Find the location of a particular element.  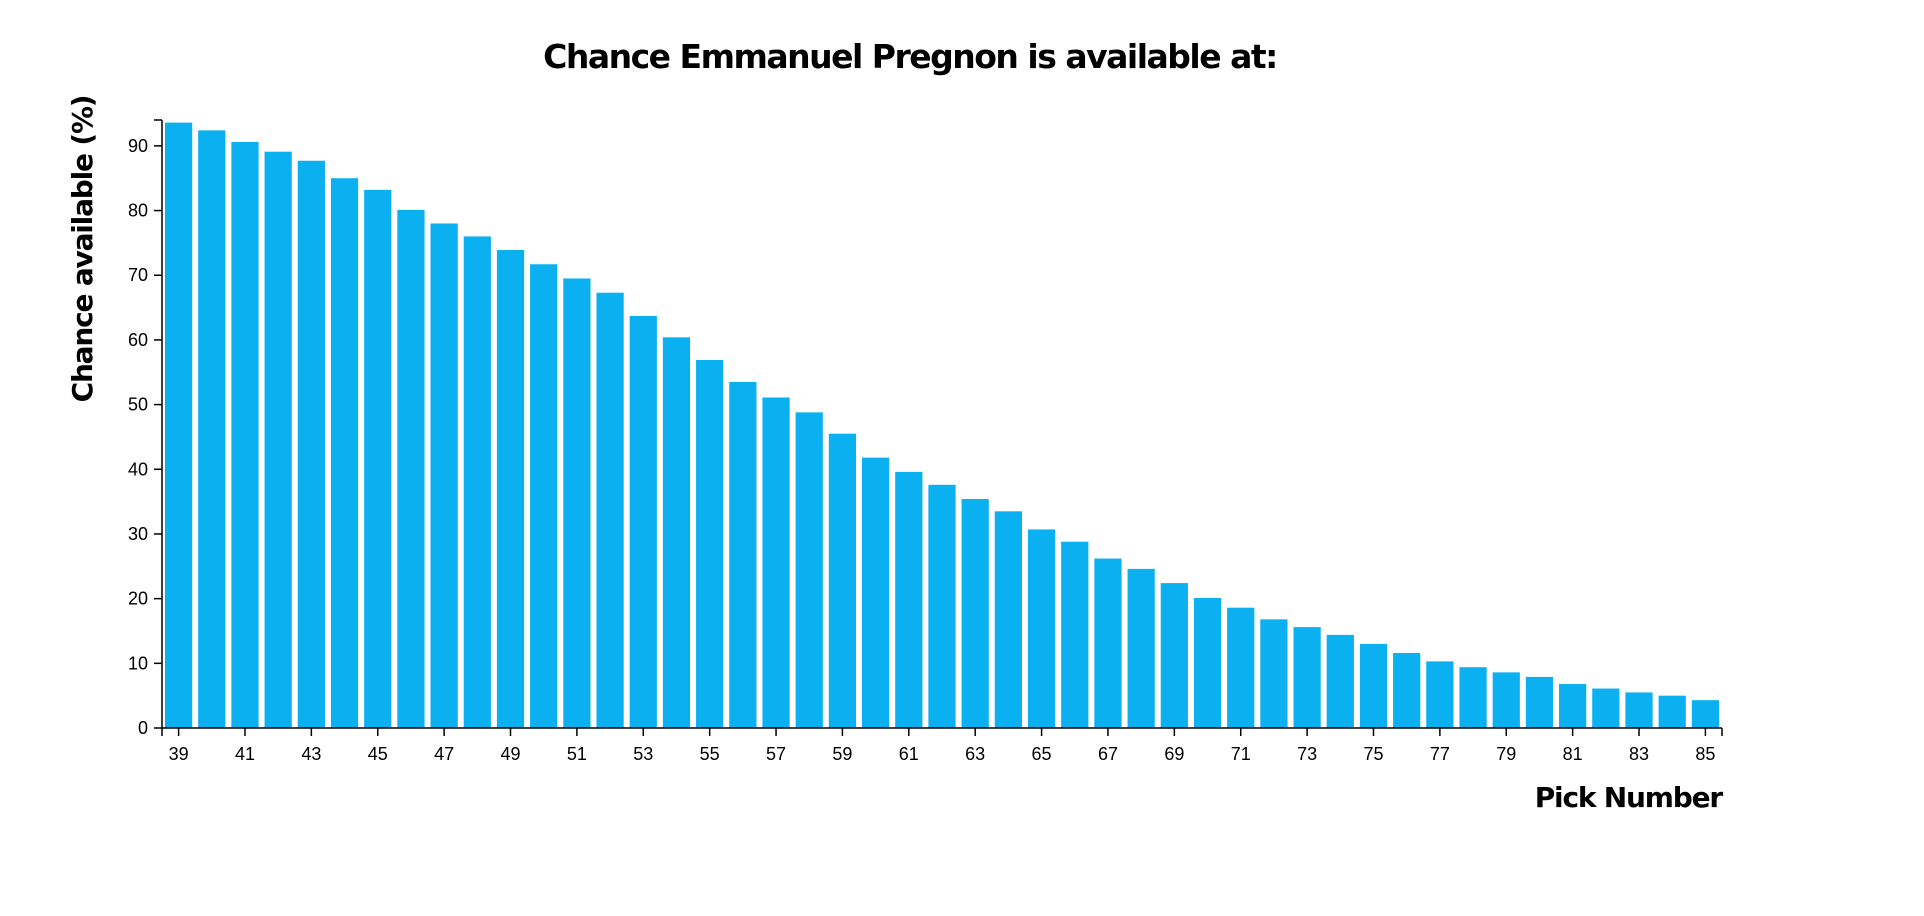

x-tick-label-65: 65 is located at coordinates (1042, 754).